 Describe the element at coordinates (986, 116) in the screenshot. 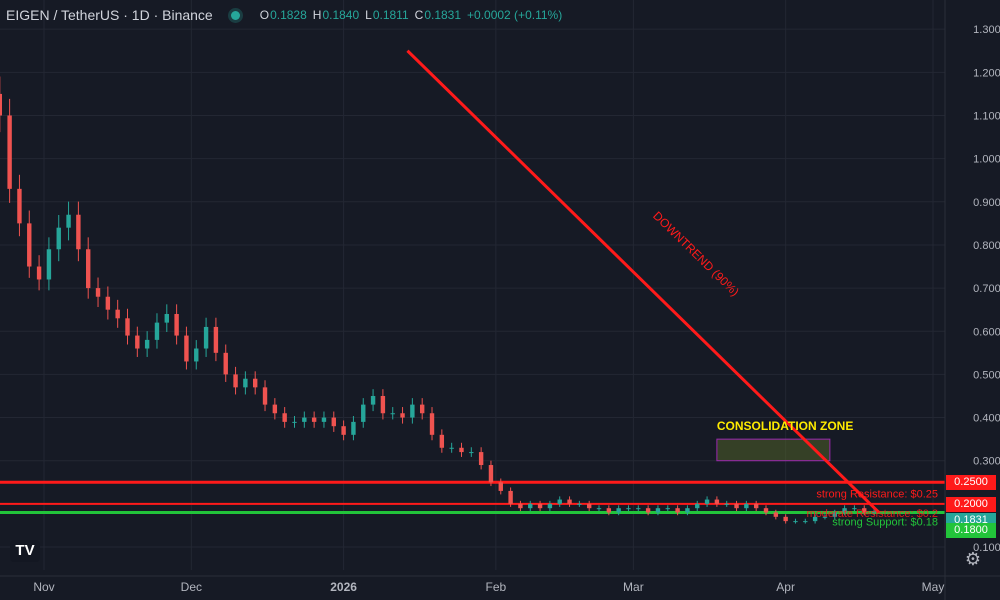

I see `price-tick-label: 1.1000` at that location.